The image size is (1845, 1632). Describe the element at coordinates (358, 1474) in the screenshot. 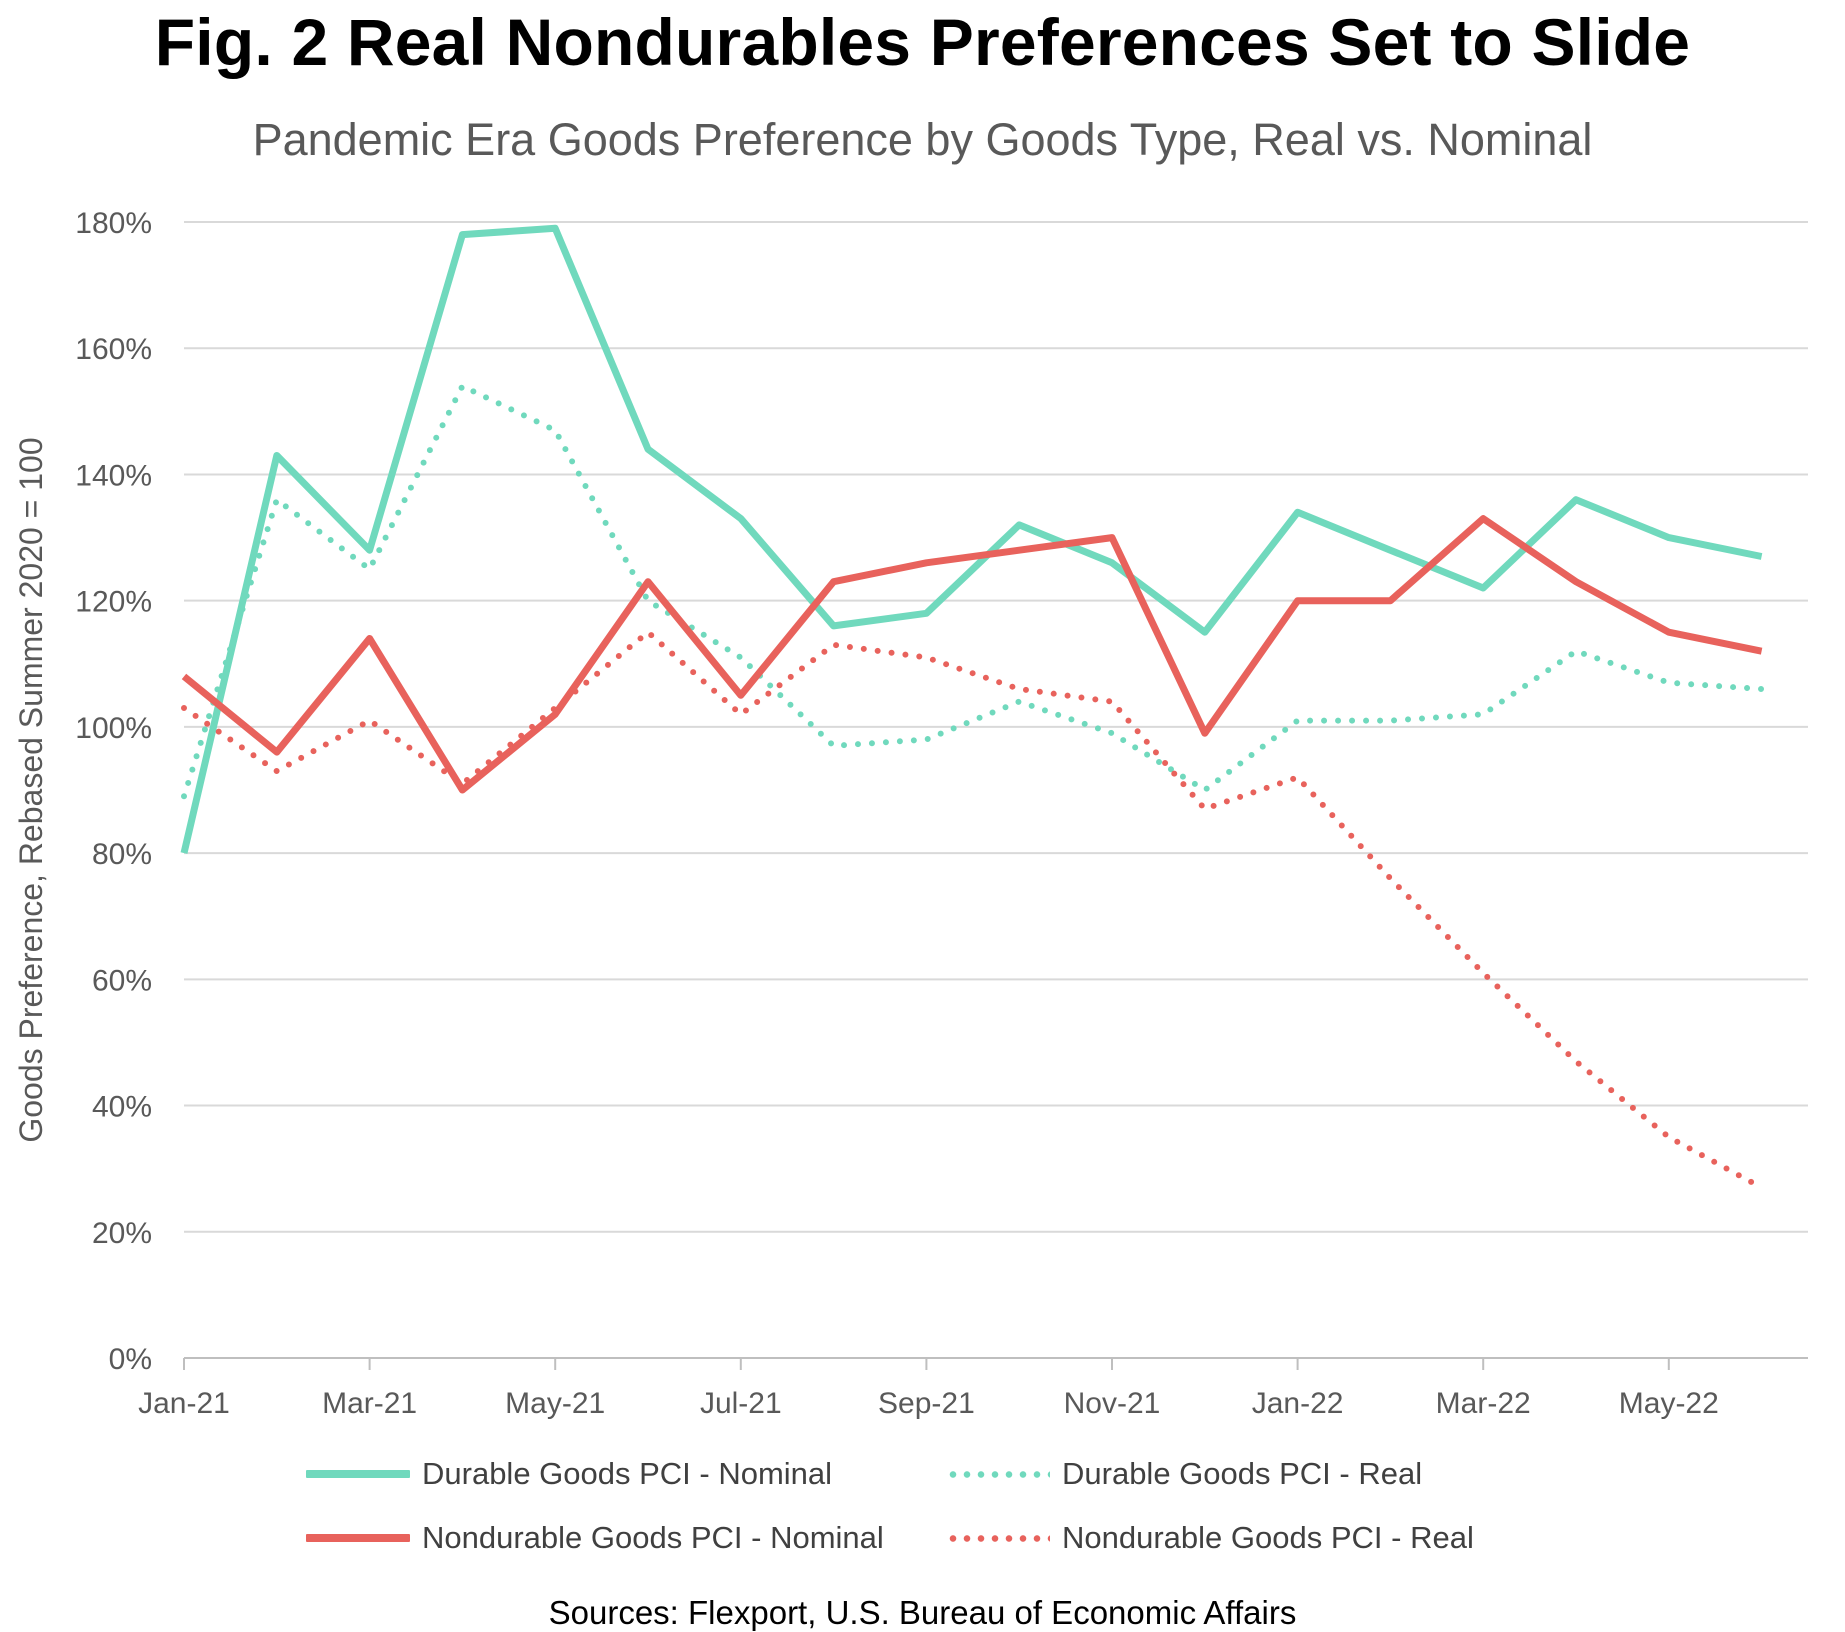

I see `legend-swatch-durable-nominal` at that location.